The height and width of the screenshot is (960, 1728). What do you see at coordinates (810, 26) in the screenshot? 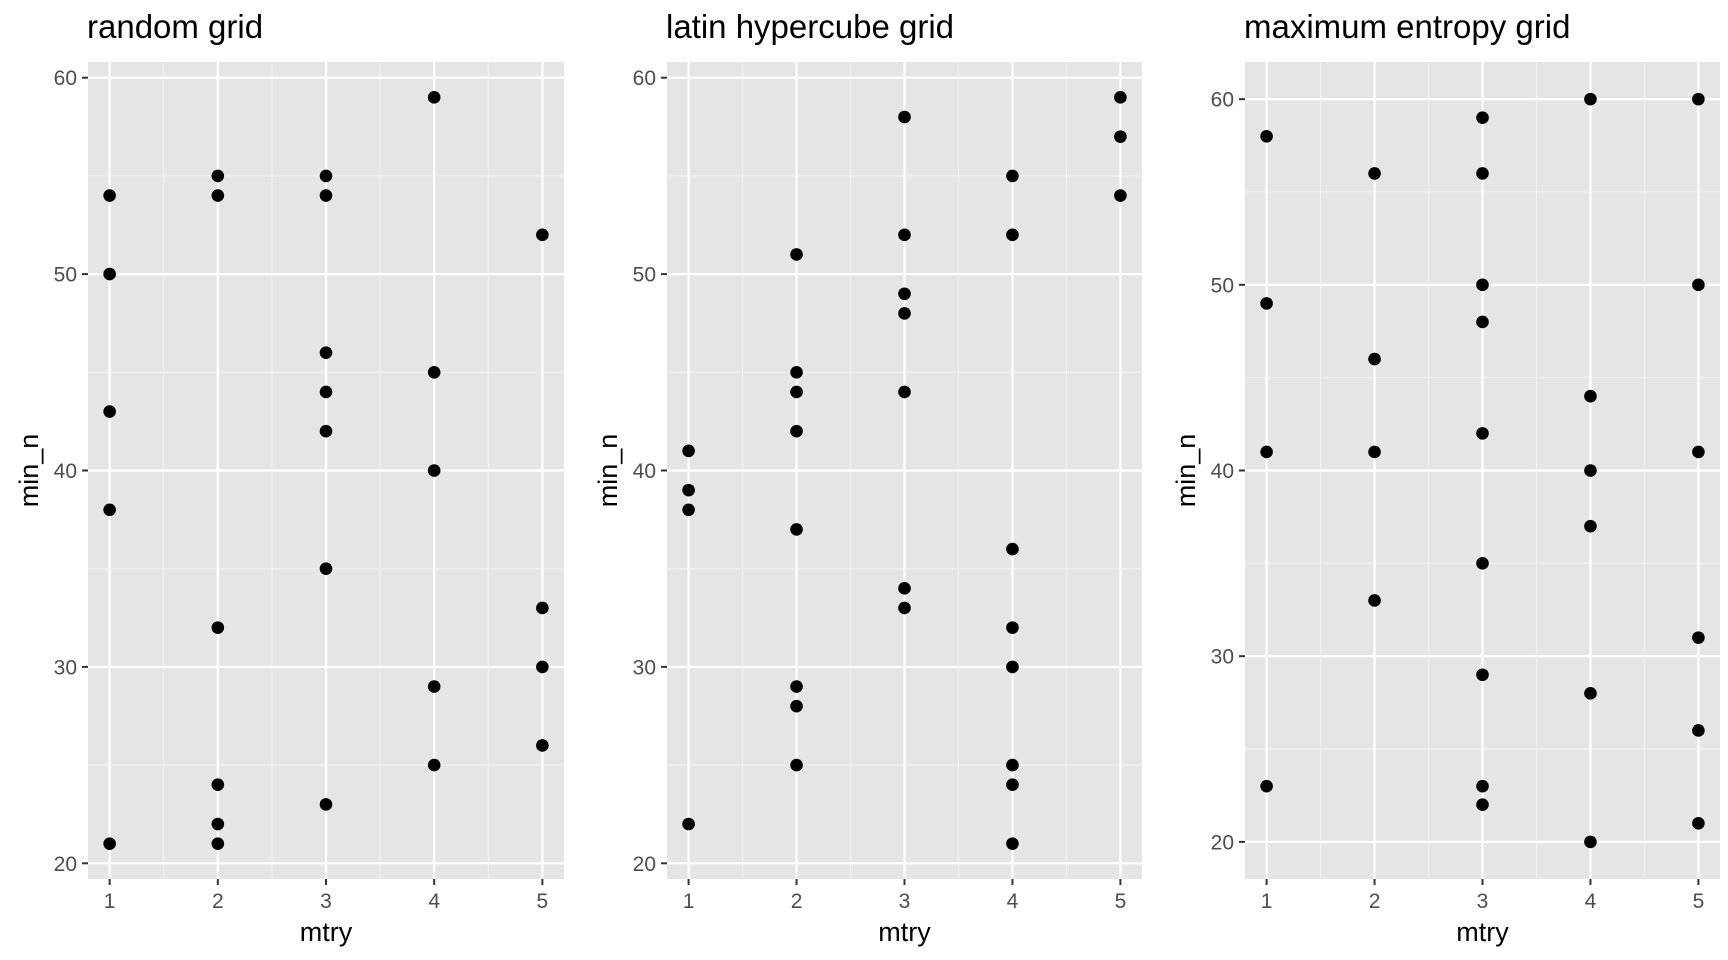
I see `panel-title: latin hypercube grid` at bounding box center [810, 26].